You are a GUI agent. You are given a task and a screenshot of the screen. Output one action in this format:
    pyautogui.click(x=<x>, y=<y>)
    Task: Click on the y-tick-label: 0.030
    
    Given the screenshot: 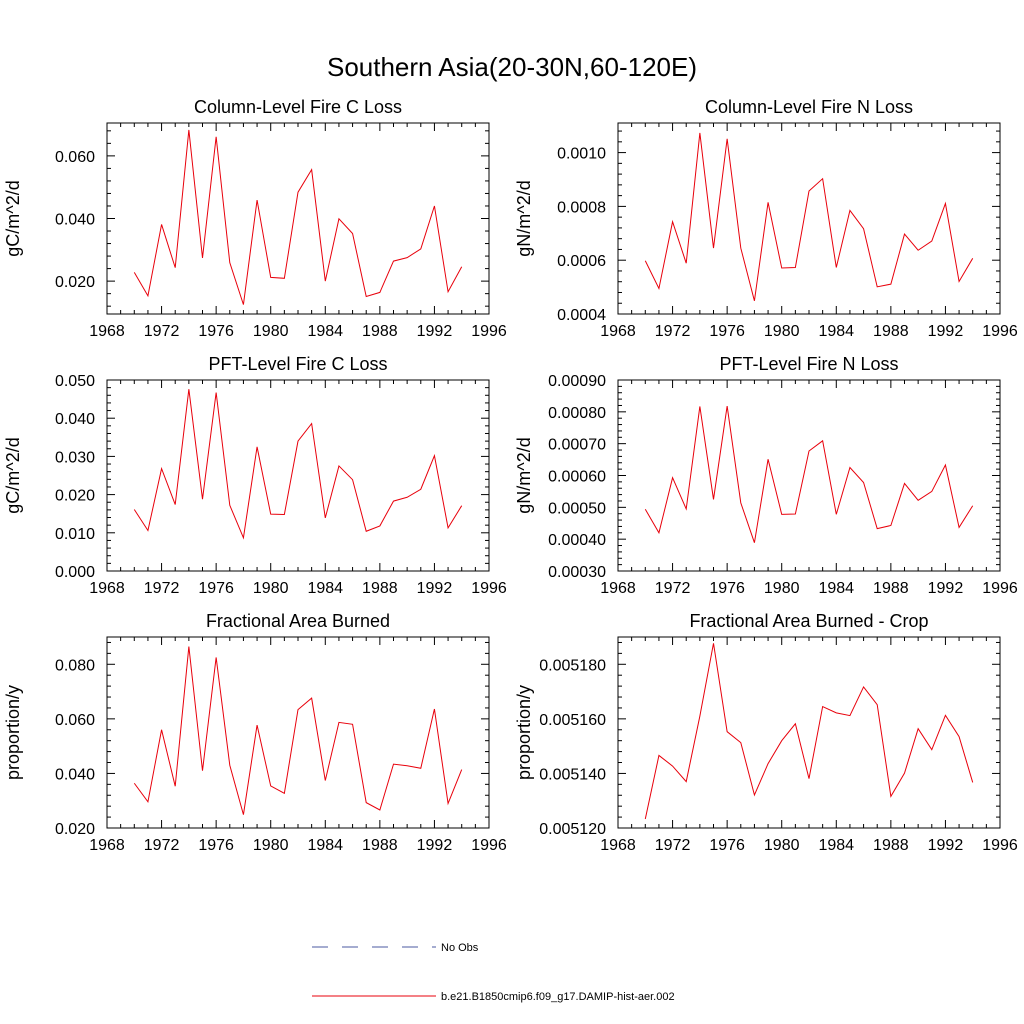 What is the action you would take?
    pyautogui.click(x=75, y=457)
    